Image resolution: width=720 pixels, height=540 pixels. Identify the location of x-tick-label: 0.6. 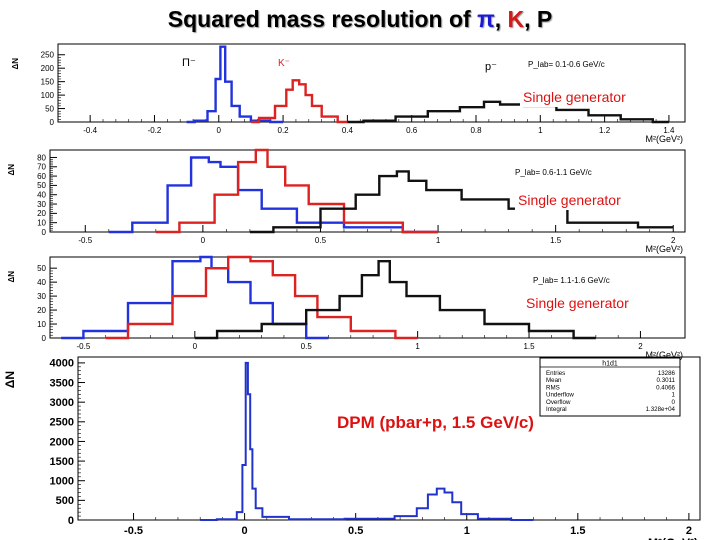
(412, 130).